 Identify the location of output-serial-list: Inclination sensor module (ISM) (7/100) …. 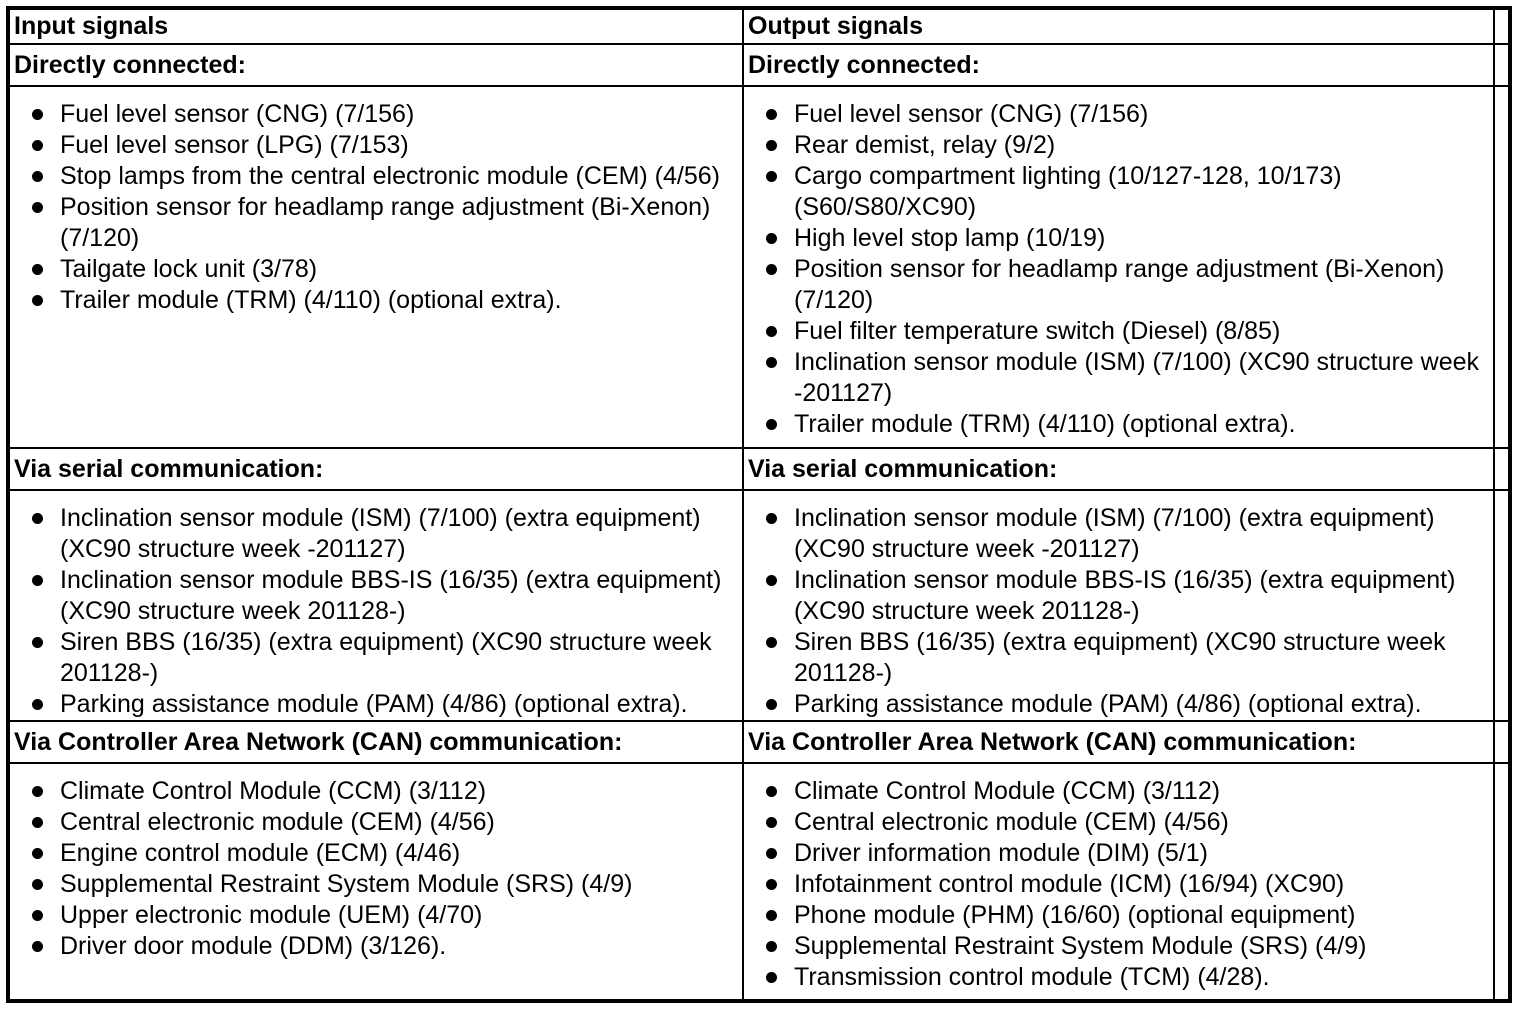
(1118, 611).